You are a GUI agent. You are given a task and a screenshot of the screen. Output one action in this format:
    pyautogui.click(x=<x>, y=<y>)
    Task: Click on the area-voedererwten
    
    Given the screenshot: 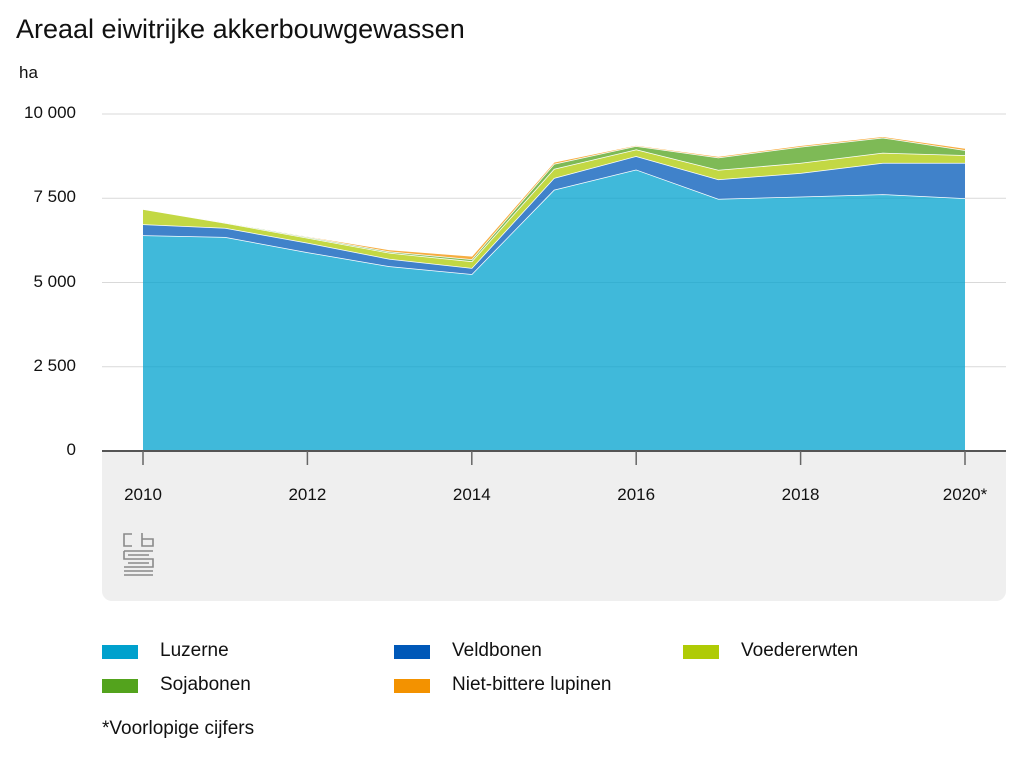 What is the action you would take?
    pyautogui.click(x=554, y=208)
    